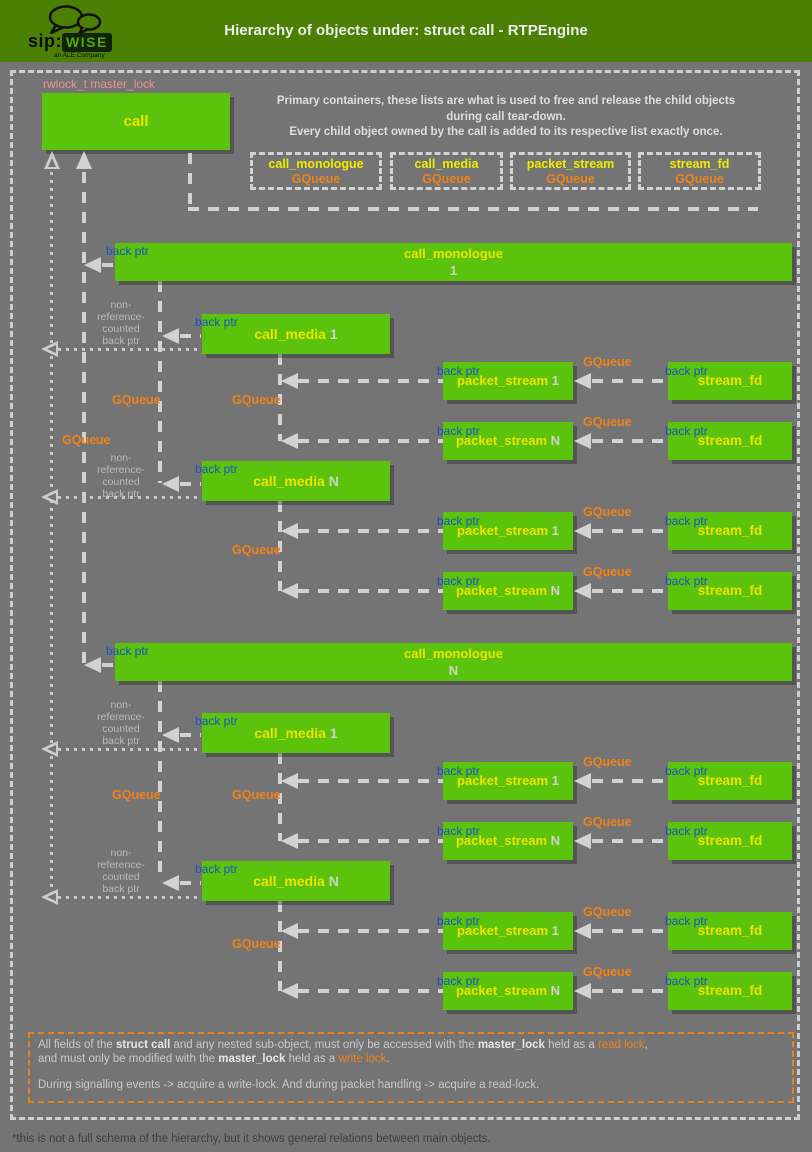 This screenshot has width=812, height=1152. I want to click on intro-line-2: during call tear-down., so click(506, 116).